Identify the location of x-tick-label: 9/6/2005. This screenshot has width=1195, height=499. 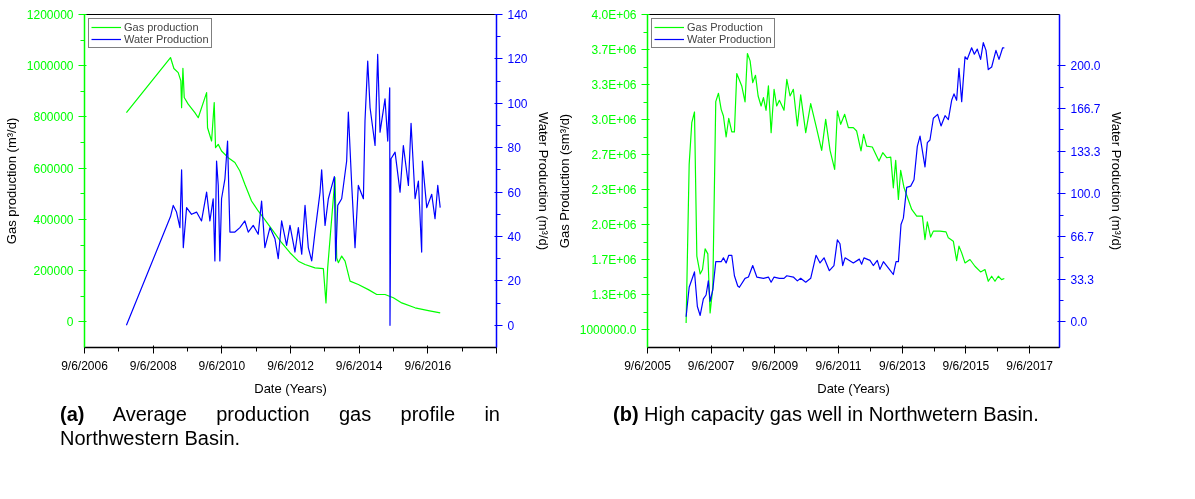
(648, 365).